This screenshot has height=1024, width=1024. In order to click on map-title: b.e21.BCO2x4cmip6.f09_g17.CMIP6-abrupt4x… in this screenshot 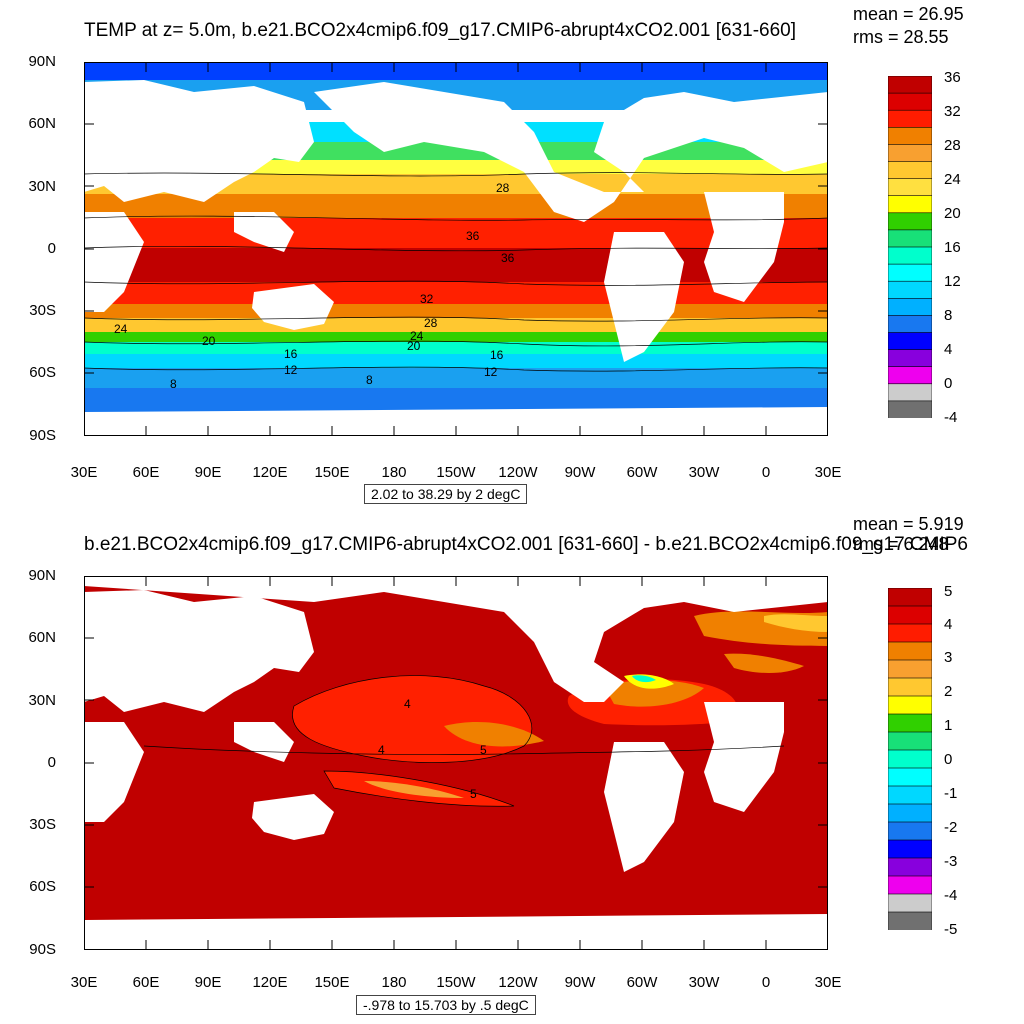, I will do `click(526, 544)`.